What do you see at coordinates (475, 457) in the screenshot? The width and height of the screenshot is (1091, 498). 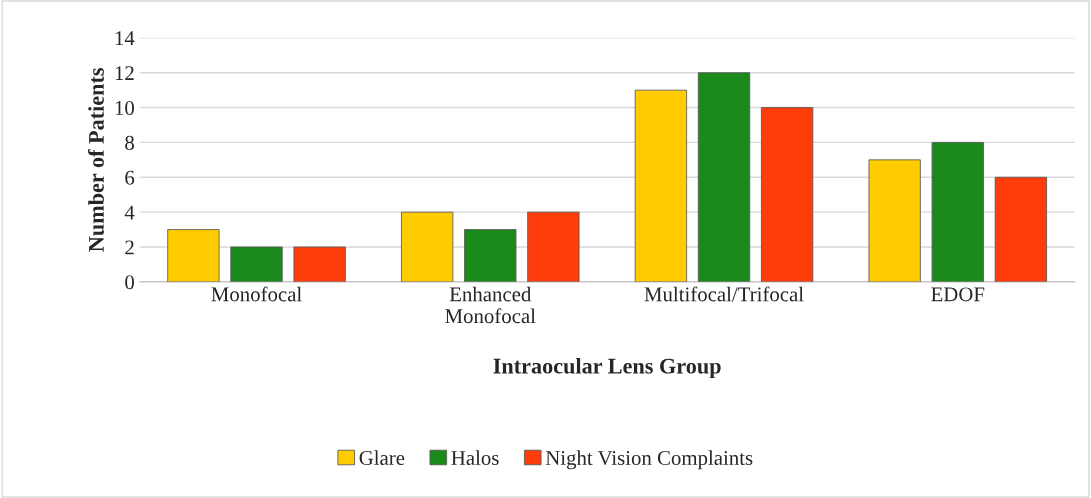 I see `legend-label: Halos` at bounding box center [475, 457].